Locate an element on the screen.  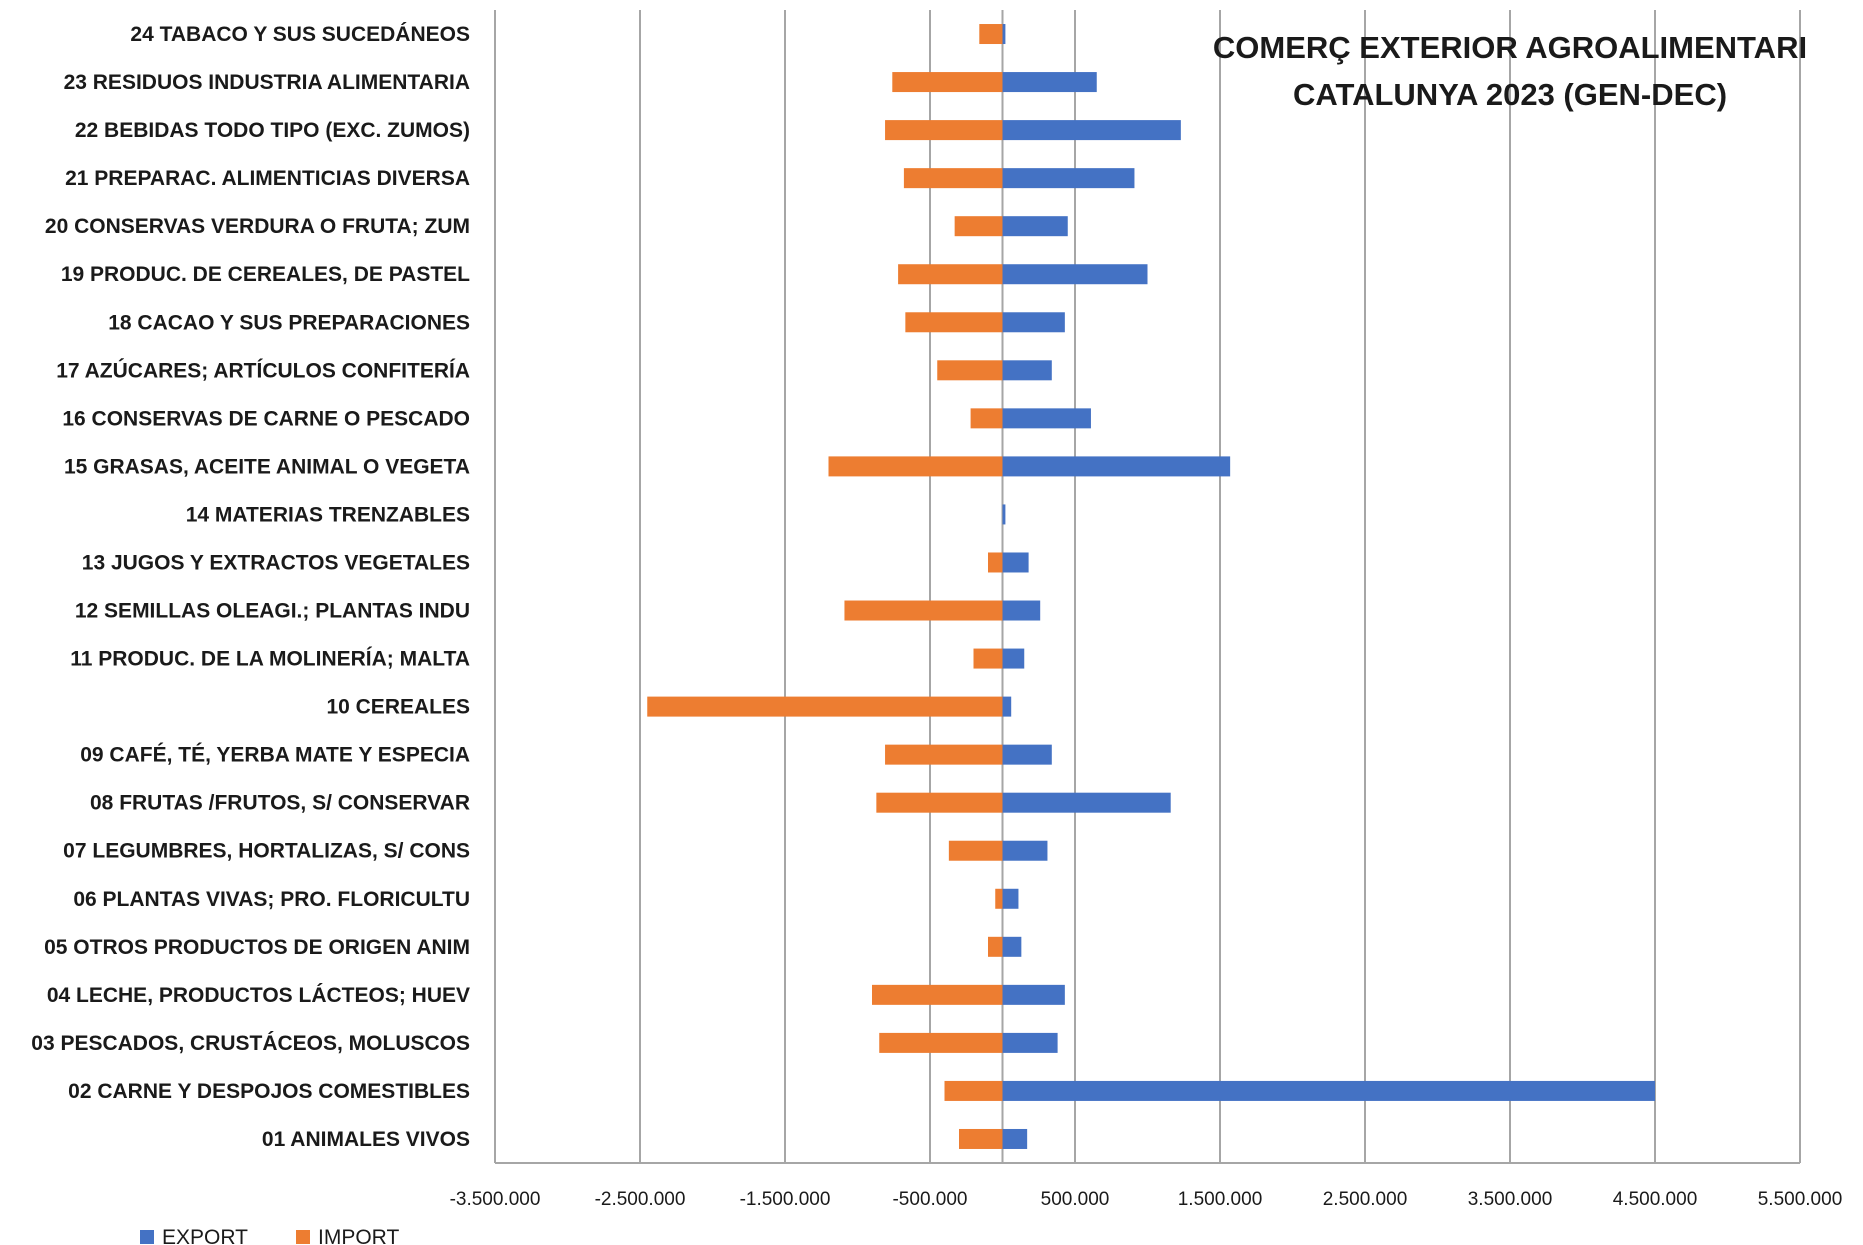
category-label-2: 02 CARNE Y DESPOJOS COMESTIBLES is located at coordinates (269, 1091).